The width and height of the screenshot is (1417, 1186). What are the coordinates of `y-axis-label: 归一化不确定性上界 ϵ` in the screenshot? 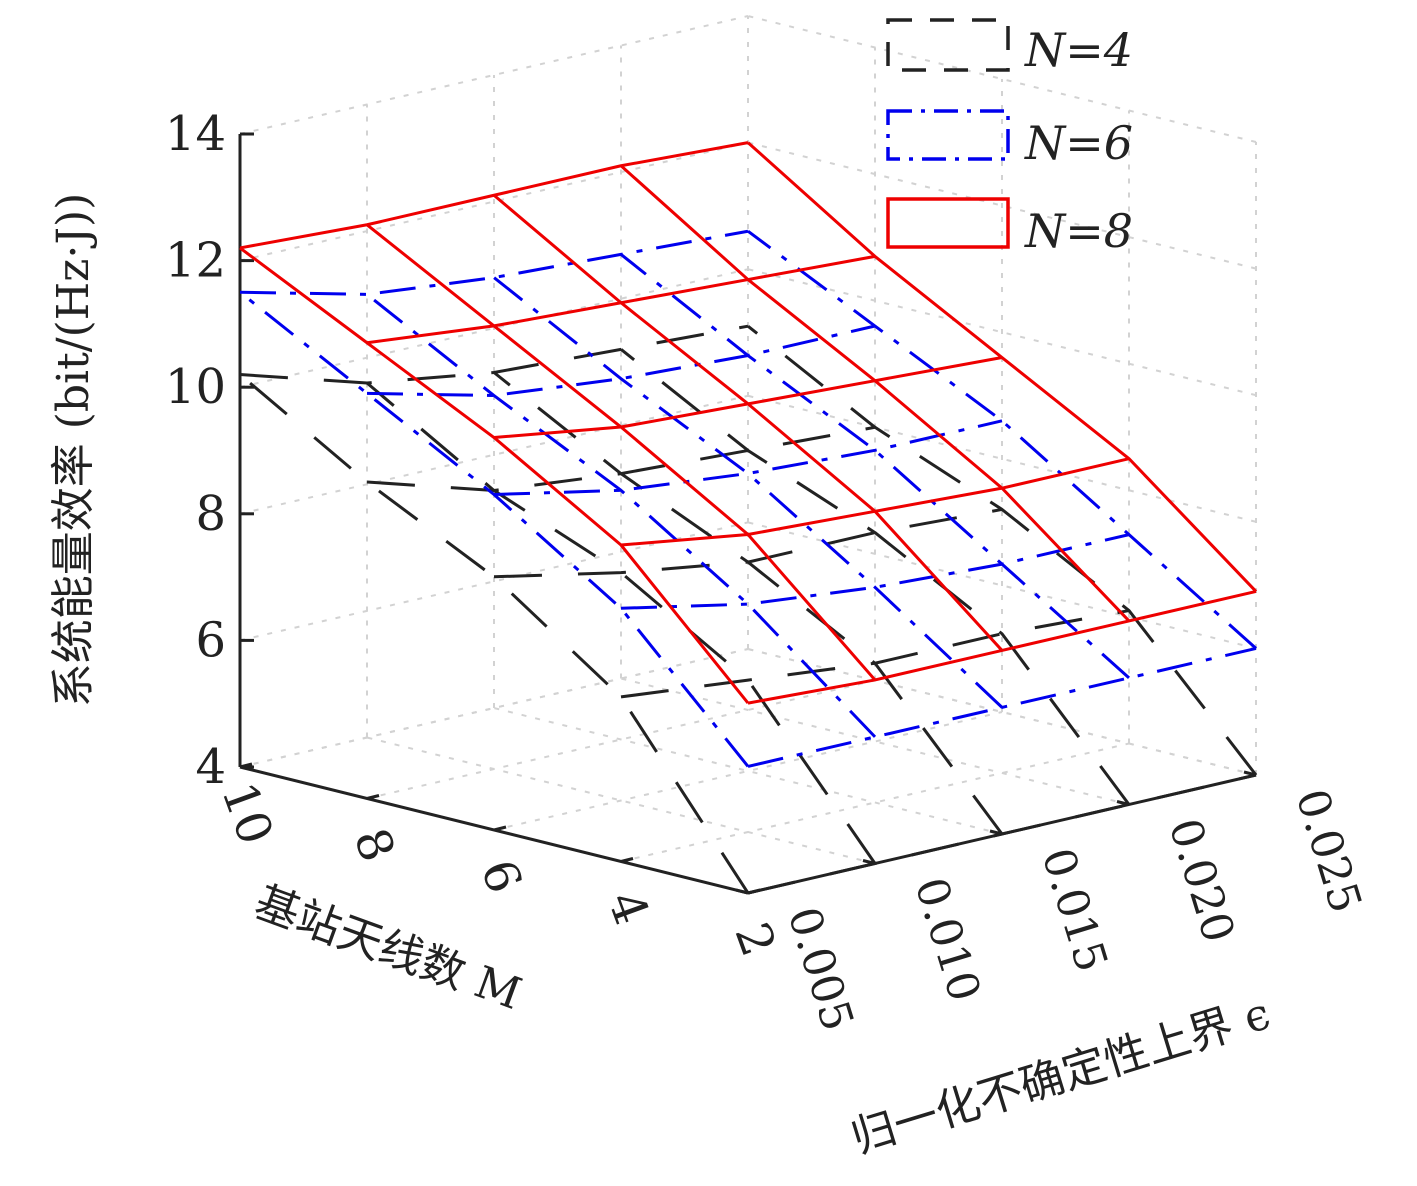 It's located at (1060, 1076).